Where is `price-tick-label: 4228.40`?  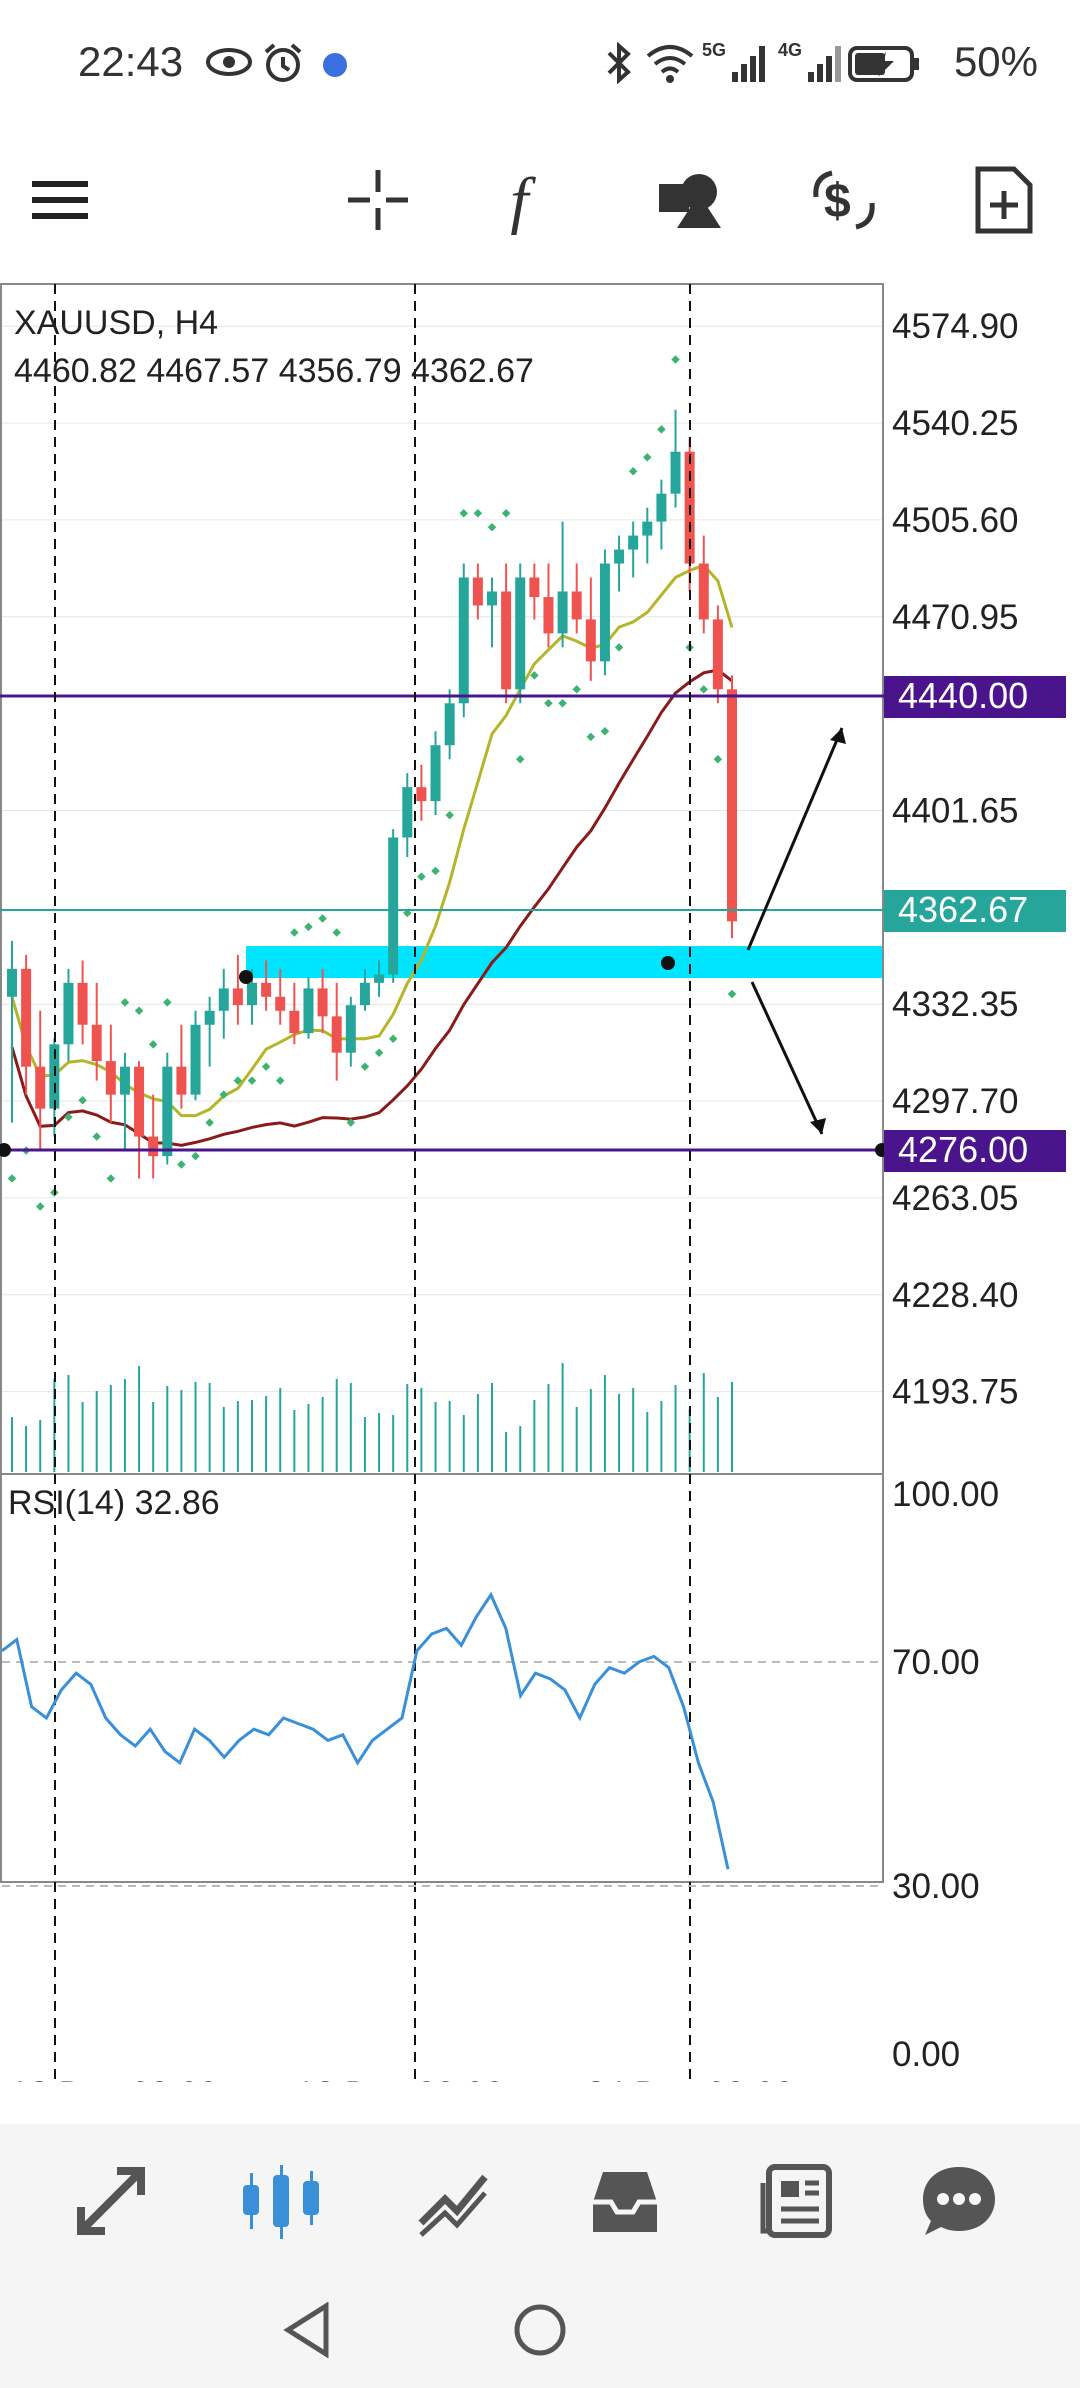
price-tick-label: 4228.40 is located at coordinates (955, 1295).